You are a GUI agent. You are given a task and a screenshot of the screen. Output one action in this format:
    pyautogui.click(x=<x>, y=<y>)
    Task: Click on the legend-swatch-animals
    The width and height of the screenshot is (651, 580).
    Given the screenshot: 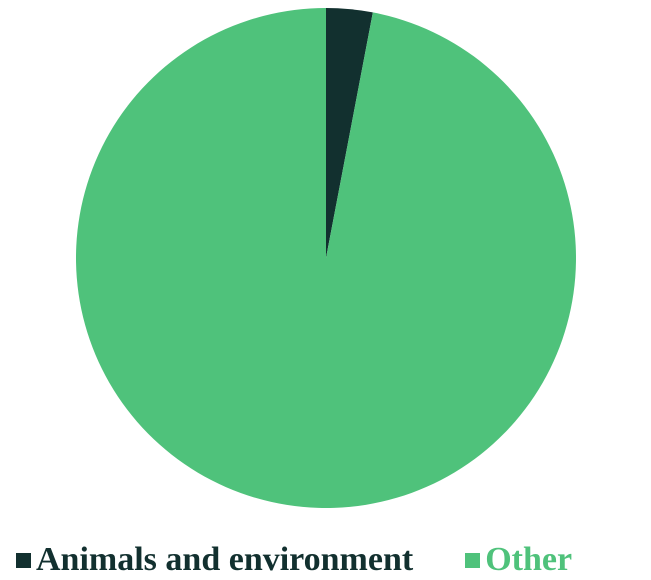 What is the action you would take?
    pyautogui.click(x=23, y=560)
    